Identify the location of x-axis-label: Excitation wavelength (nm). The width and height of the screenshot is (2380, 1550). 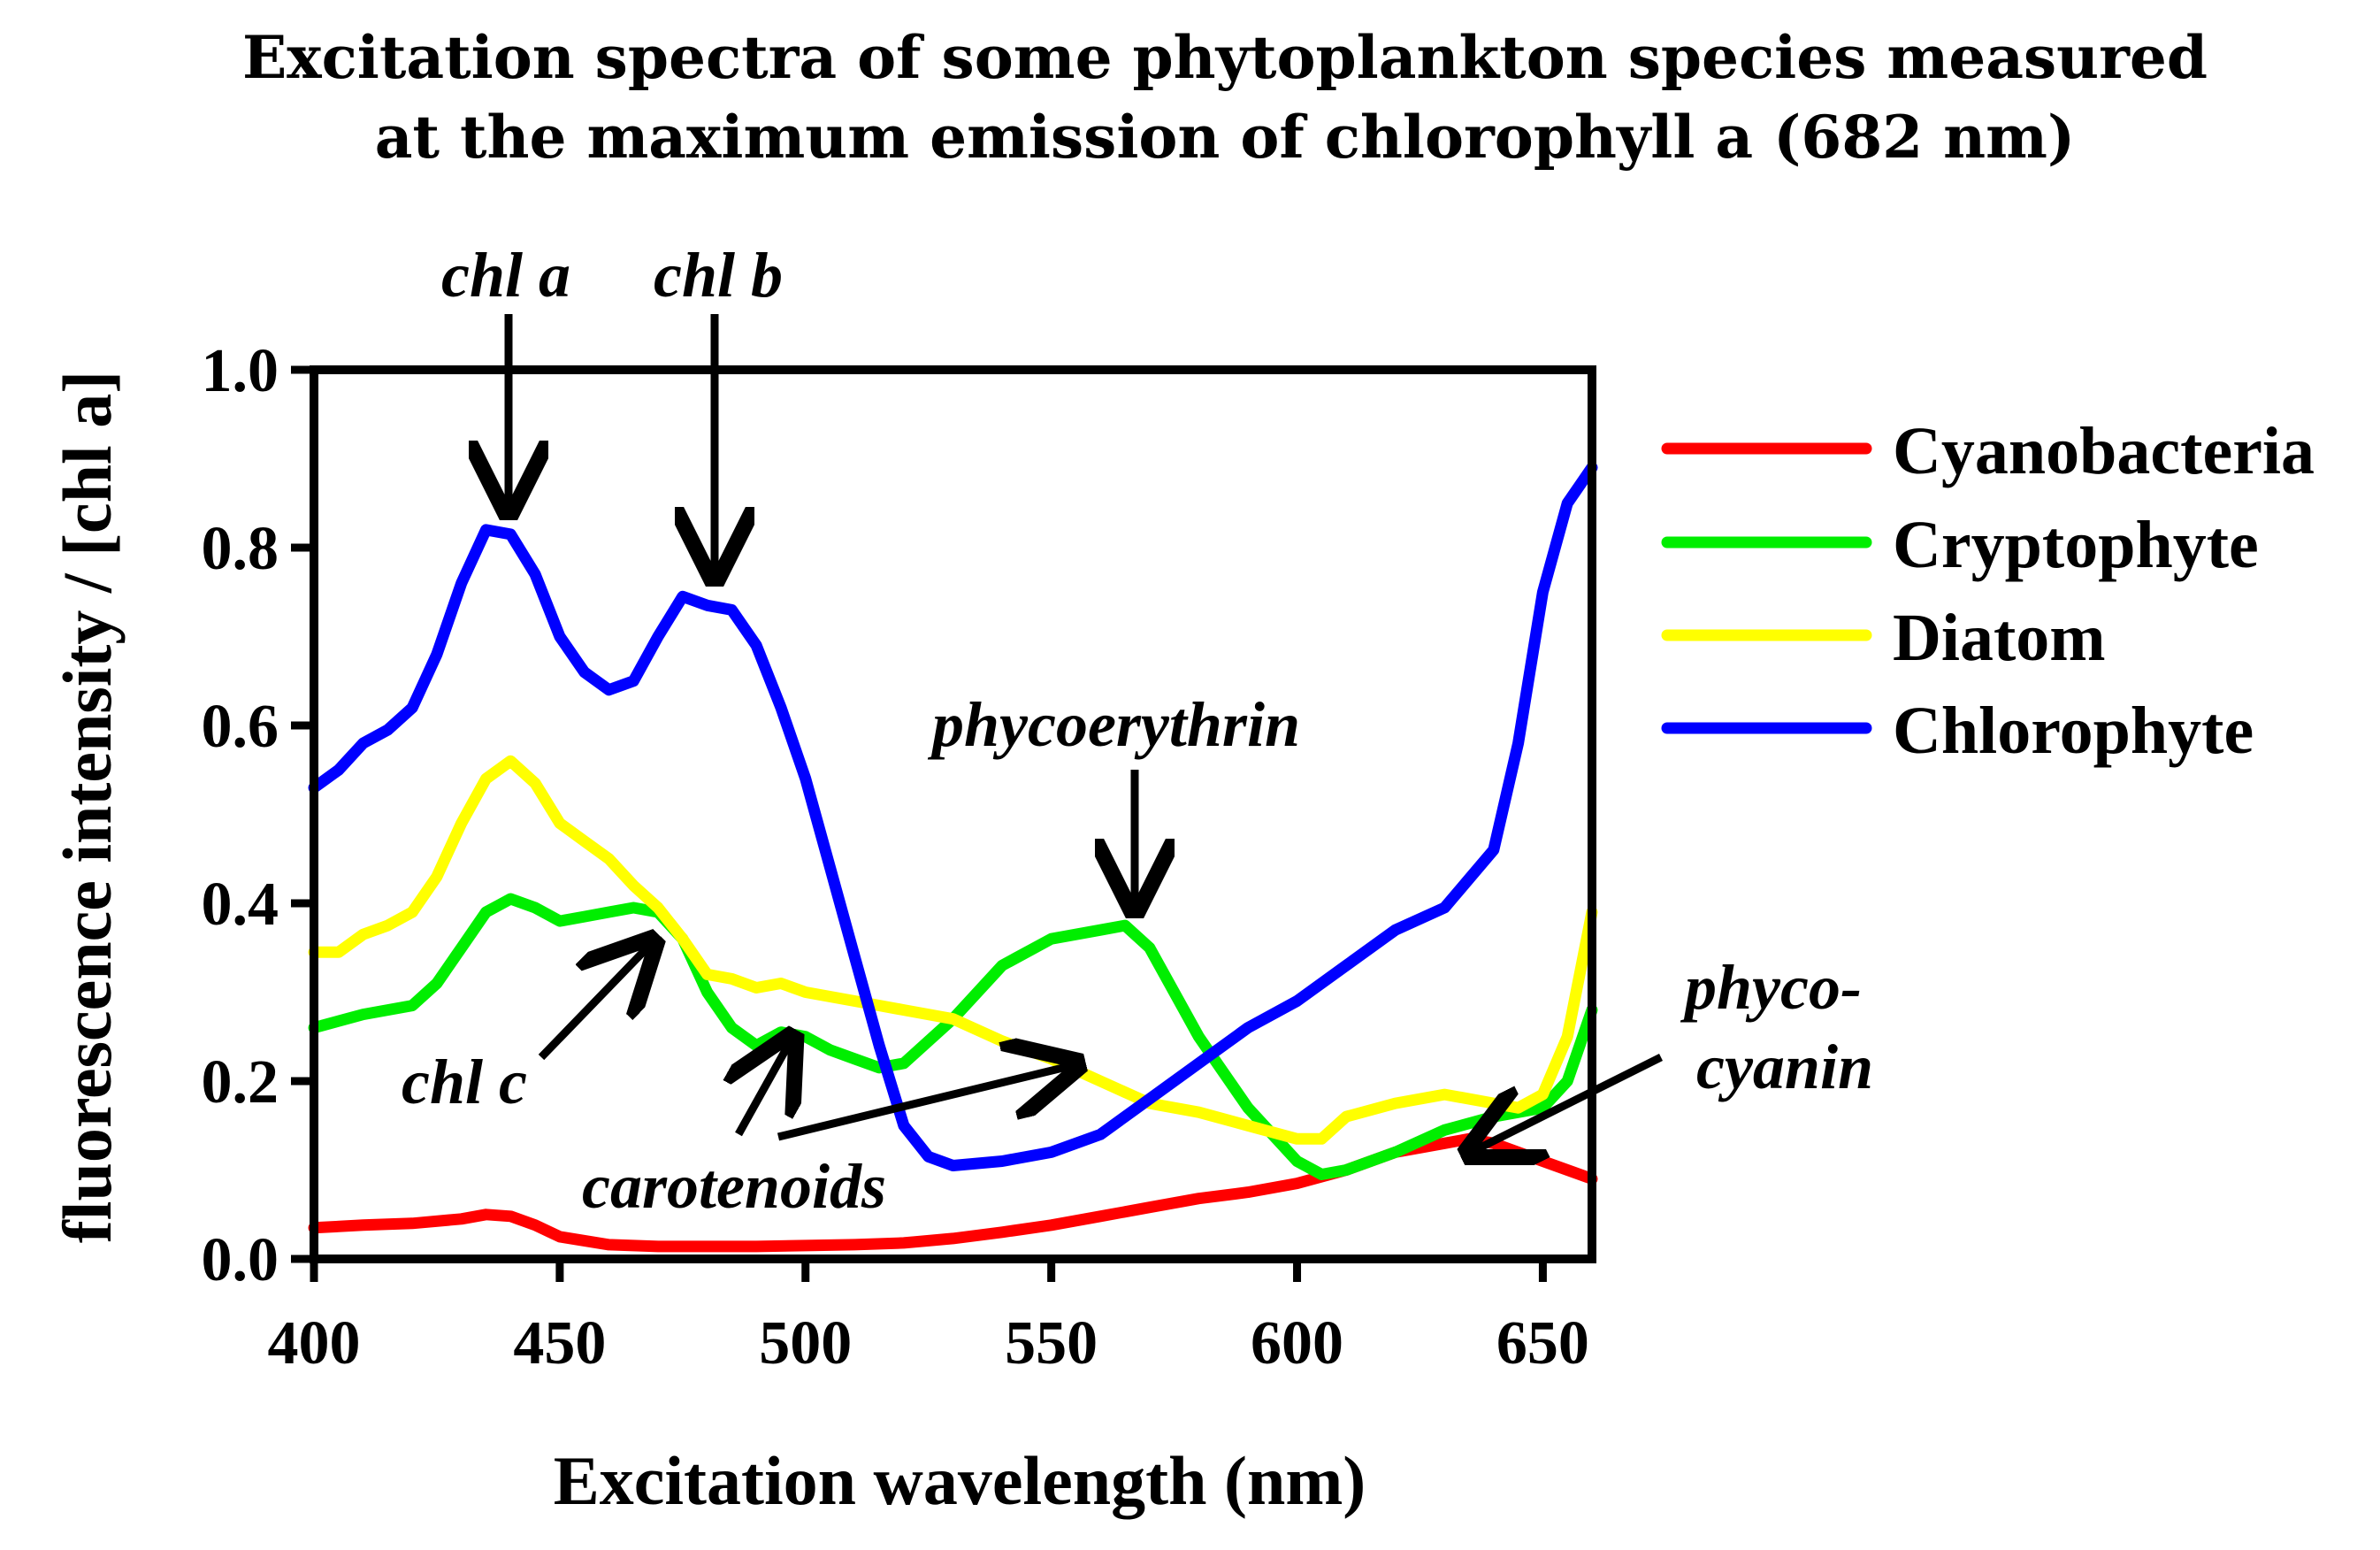
(960, 1480).